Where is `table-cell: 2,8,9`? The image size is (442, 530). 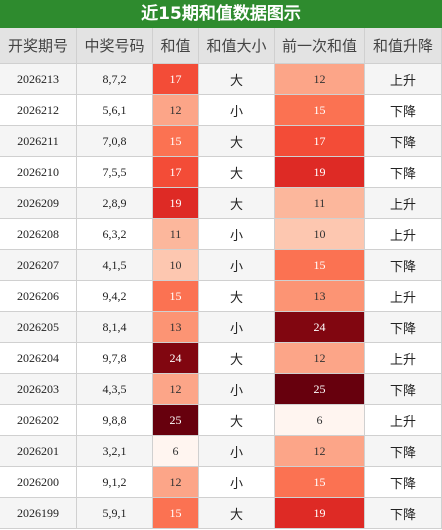
table-cell: 2,8,9 is located at coordinates (115, 203).